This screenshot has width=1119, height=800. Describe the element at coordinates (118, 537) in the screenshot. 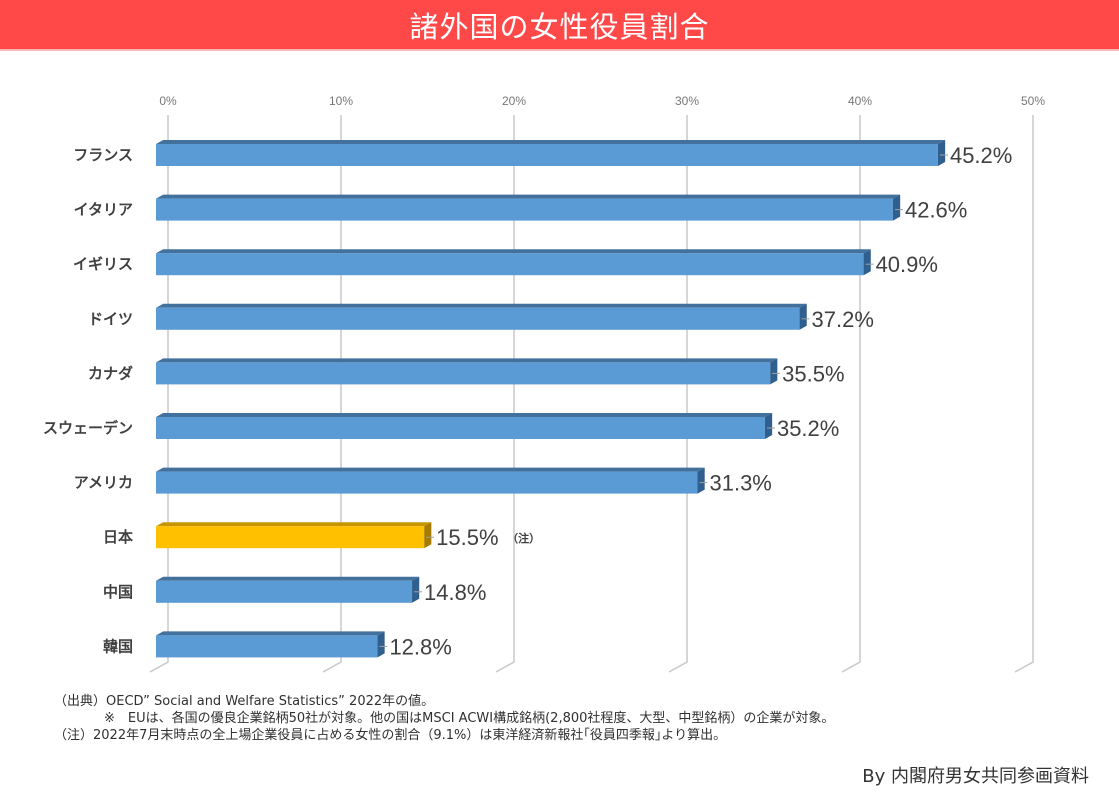

I see `category-label: 日本` at that location.